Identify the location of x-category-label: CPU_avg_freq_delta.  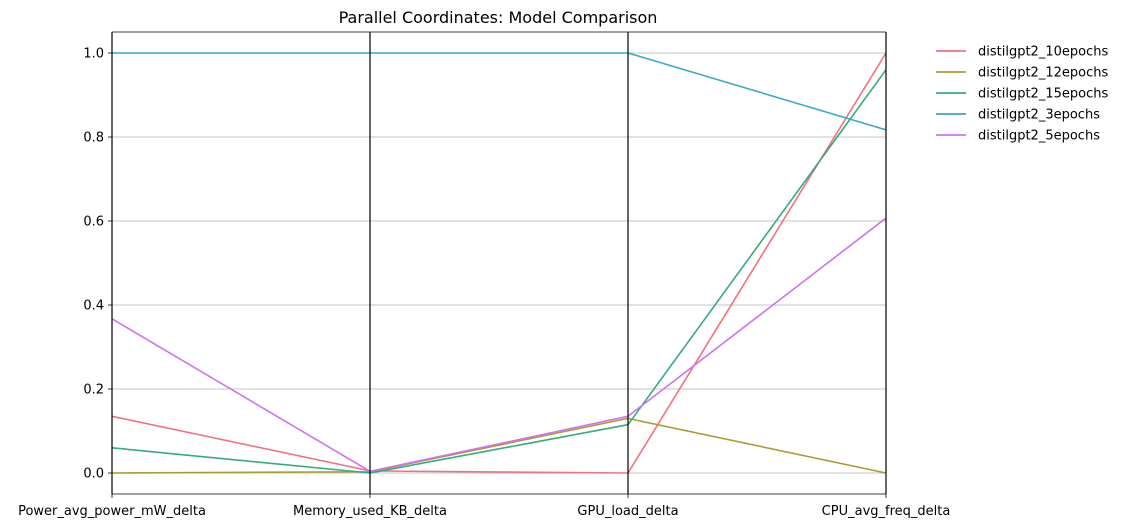
(886, 511).